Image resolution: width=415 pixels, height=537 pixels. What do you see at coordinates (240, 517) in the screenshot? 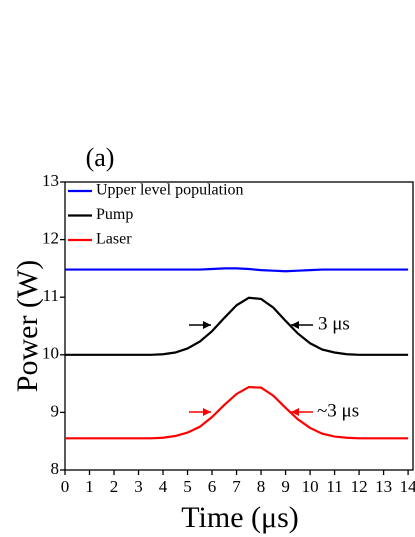
I see `x-axis-label: Time (μs)` at bounding box center [240, 517].